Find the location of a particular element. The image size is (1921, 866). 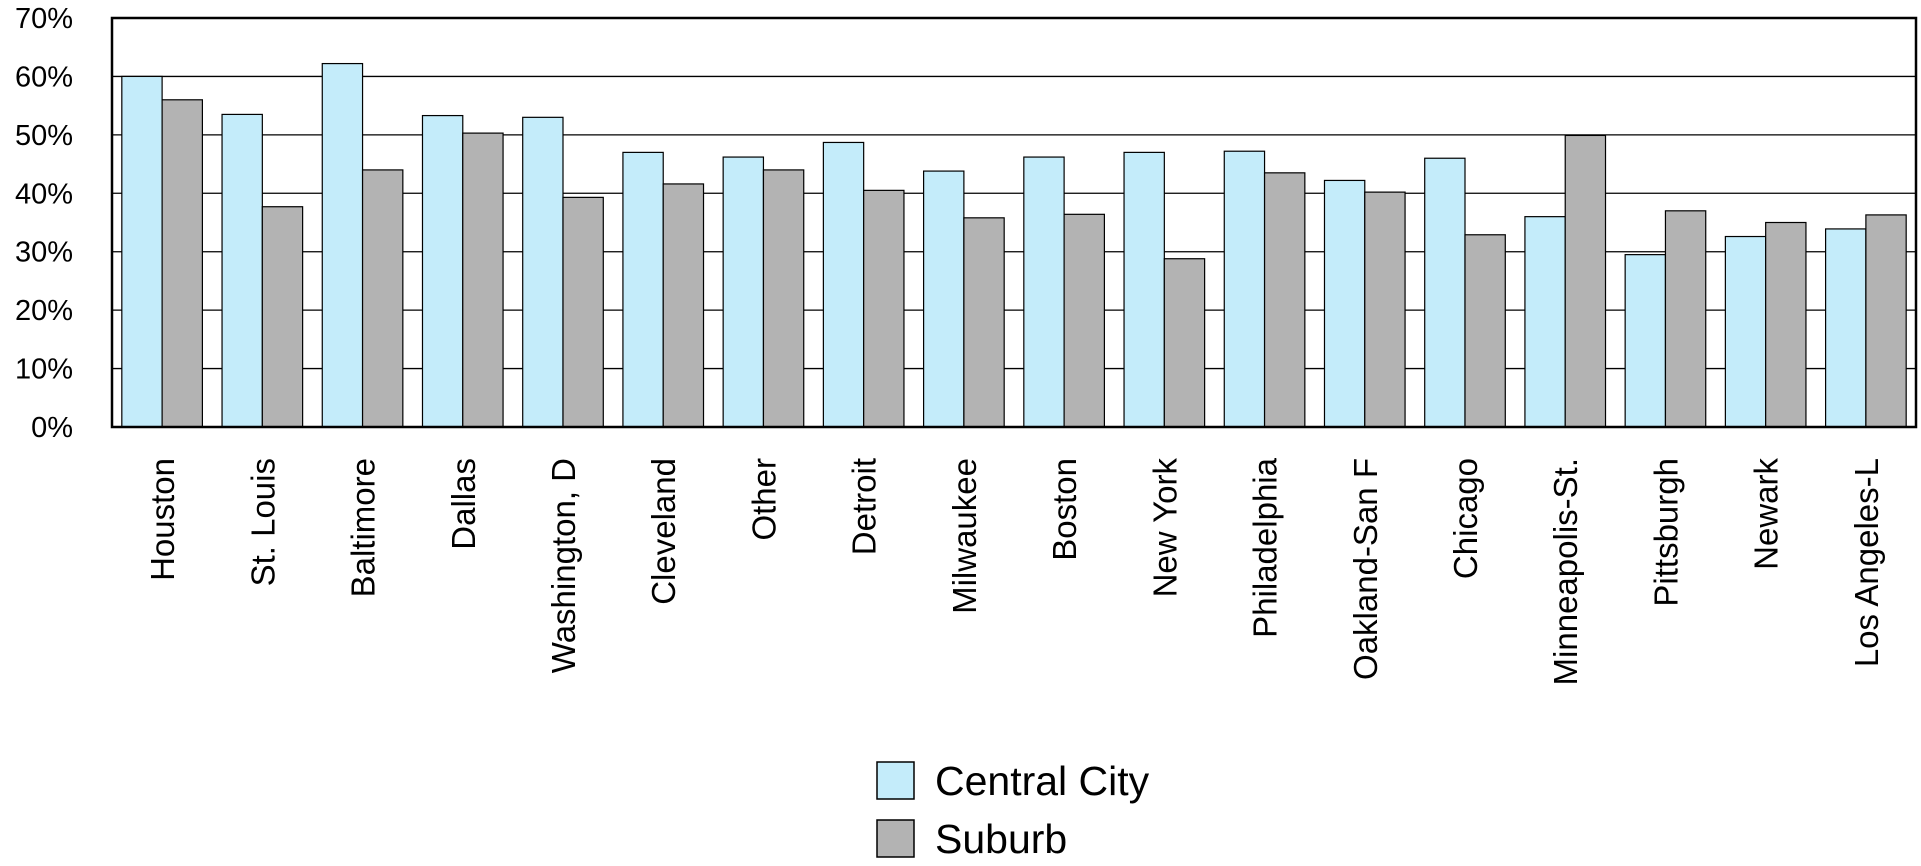

x-tick-label: Baltimore is located at coordinates (363, 527).